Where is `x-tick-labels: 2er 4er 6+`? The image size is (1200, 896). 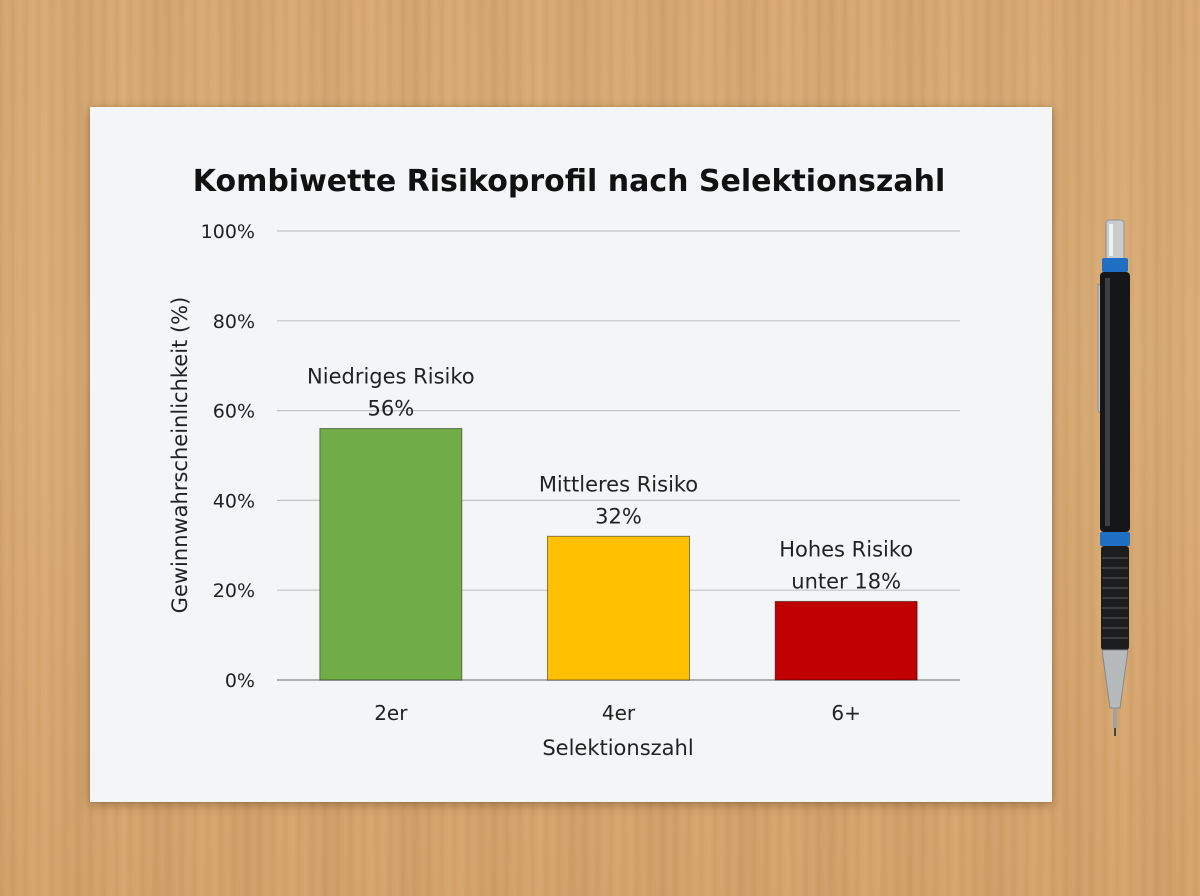 x-tick-labels: 2er 4er 6+ is located at coordinates (617, 713).